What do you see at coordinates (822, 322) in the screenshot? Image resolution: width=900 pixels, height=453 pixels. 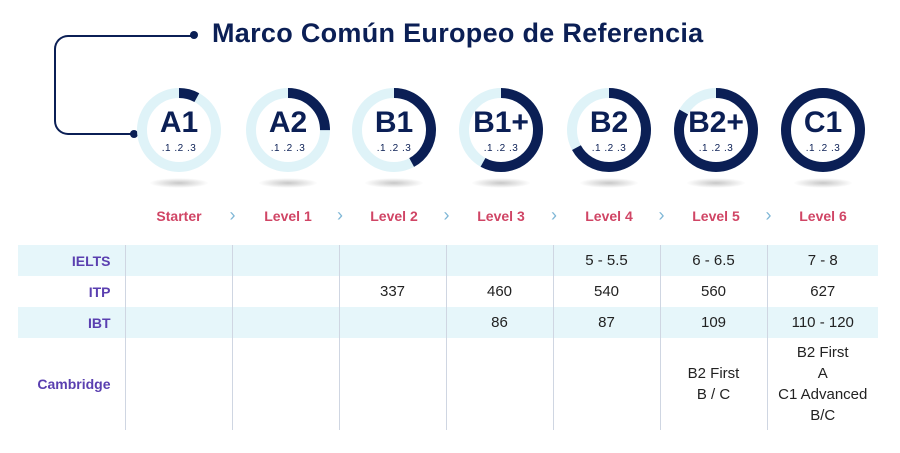 I see `table-cell: 110 - 120` at bounding box center [822, 322].